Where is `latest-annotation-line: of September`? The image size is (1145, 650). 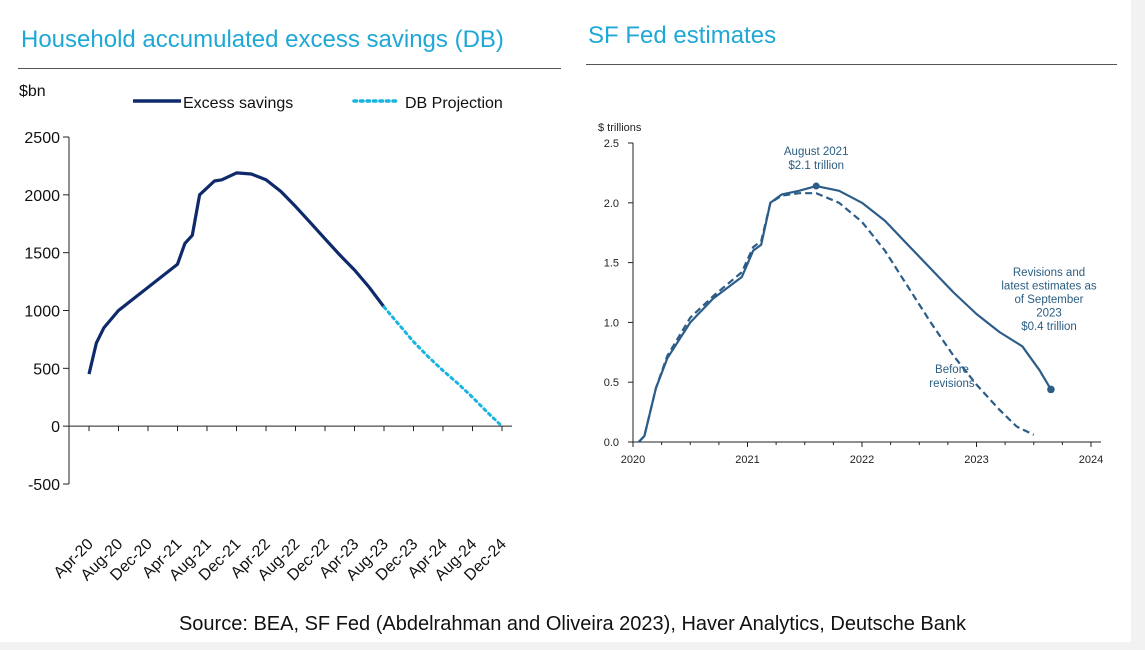 latest-annotation-line: of September is located at coordinates (1048, 300).